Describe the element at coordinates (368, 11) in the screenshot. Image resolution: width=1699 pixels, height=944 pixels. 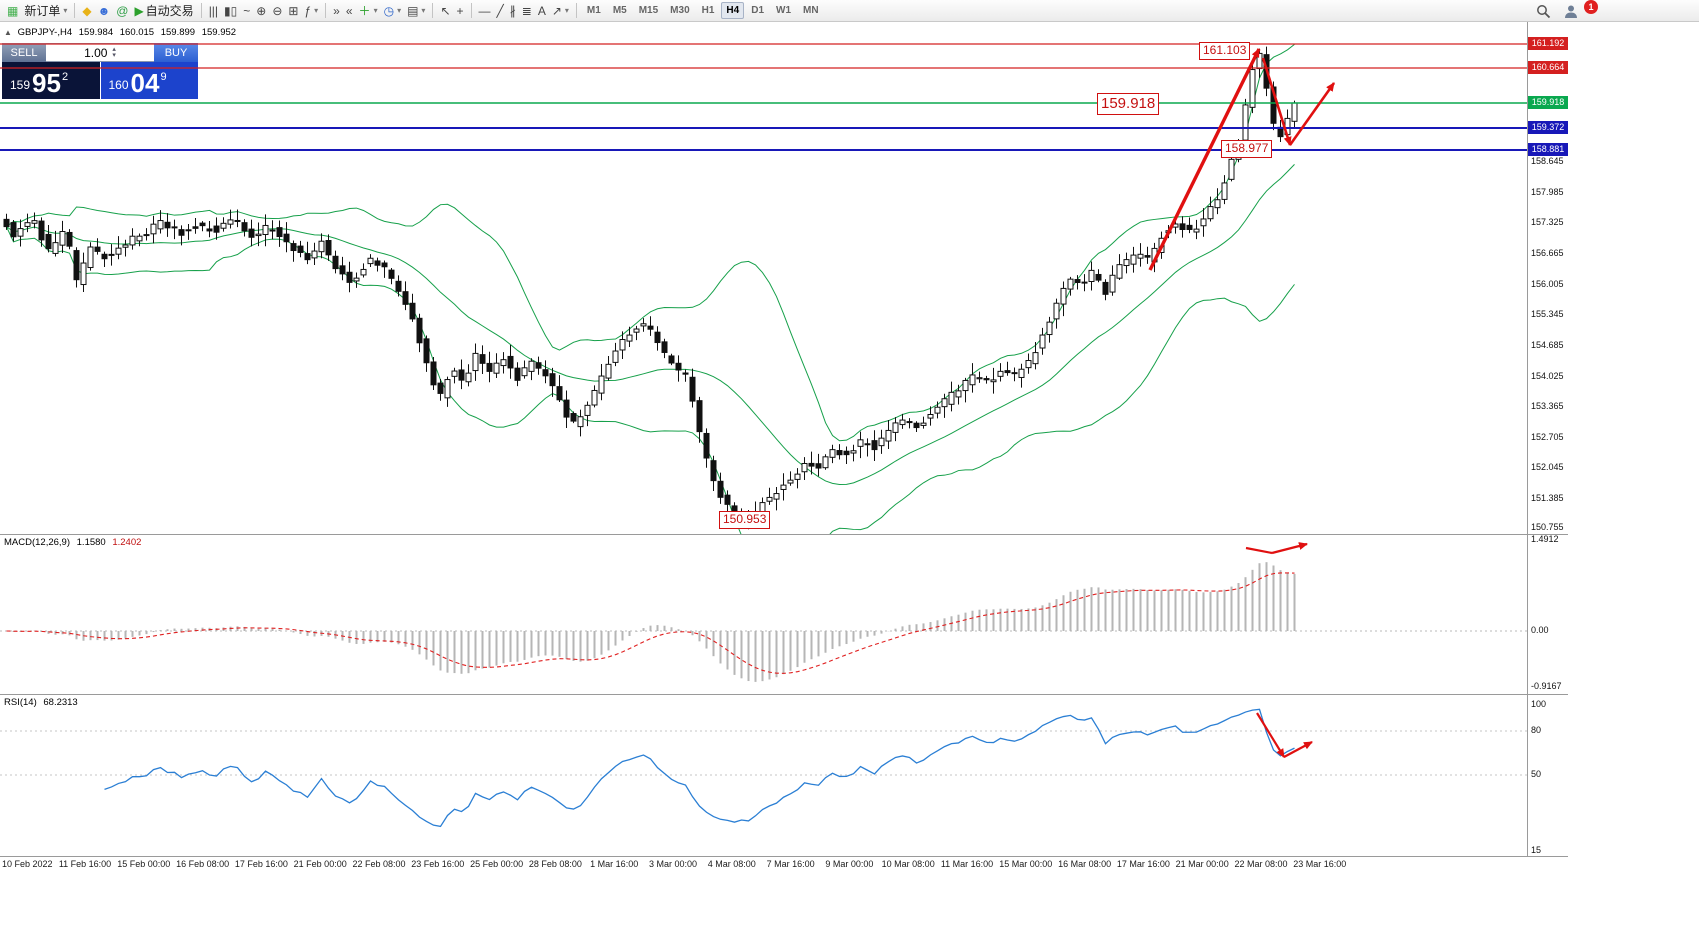
I see `new-chart-button: ＋ ▾` at that location.